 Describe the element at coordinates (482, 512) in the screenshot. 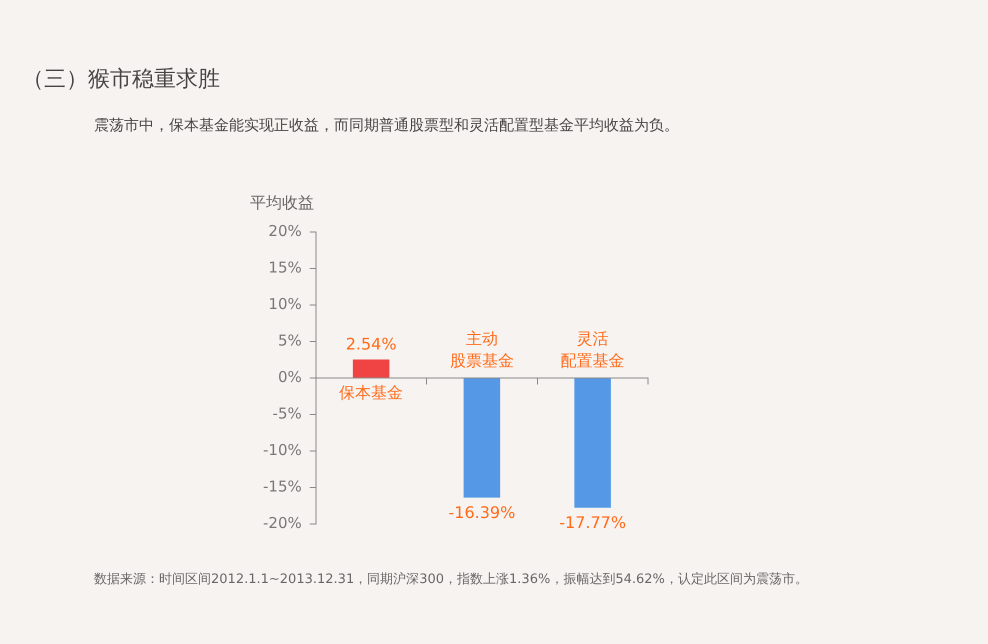

I see `data-label: -16.39%` at that location.